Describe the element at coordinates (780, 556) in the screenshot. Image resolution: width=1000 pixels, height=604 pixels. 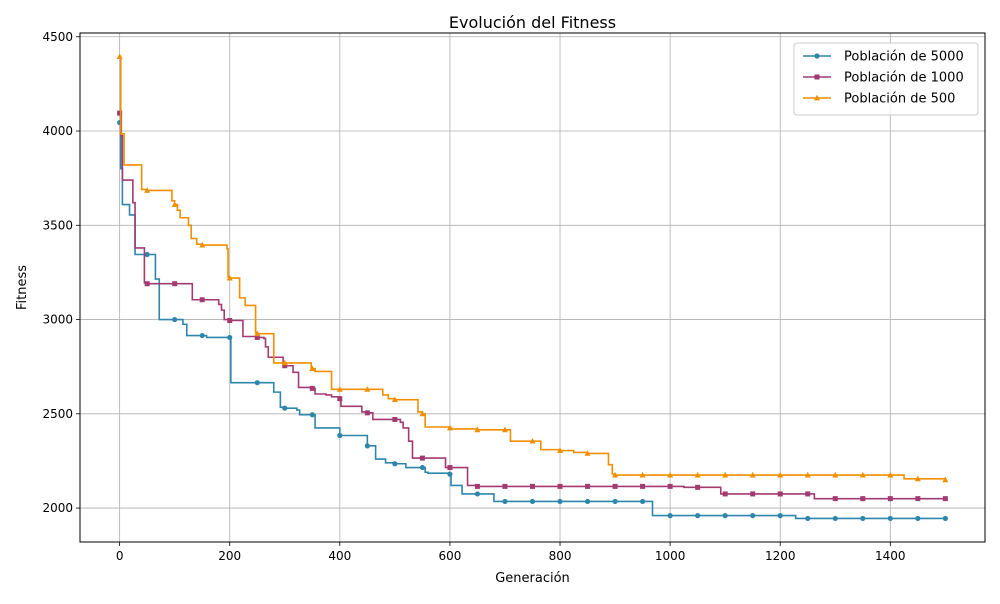
I see `x-tick-label: 1200` at that location.